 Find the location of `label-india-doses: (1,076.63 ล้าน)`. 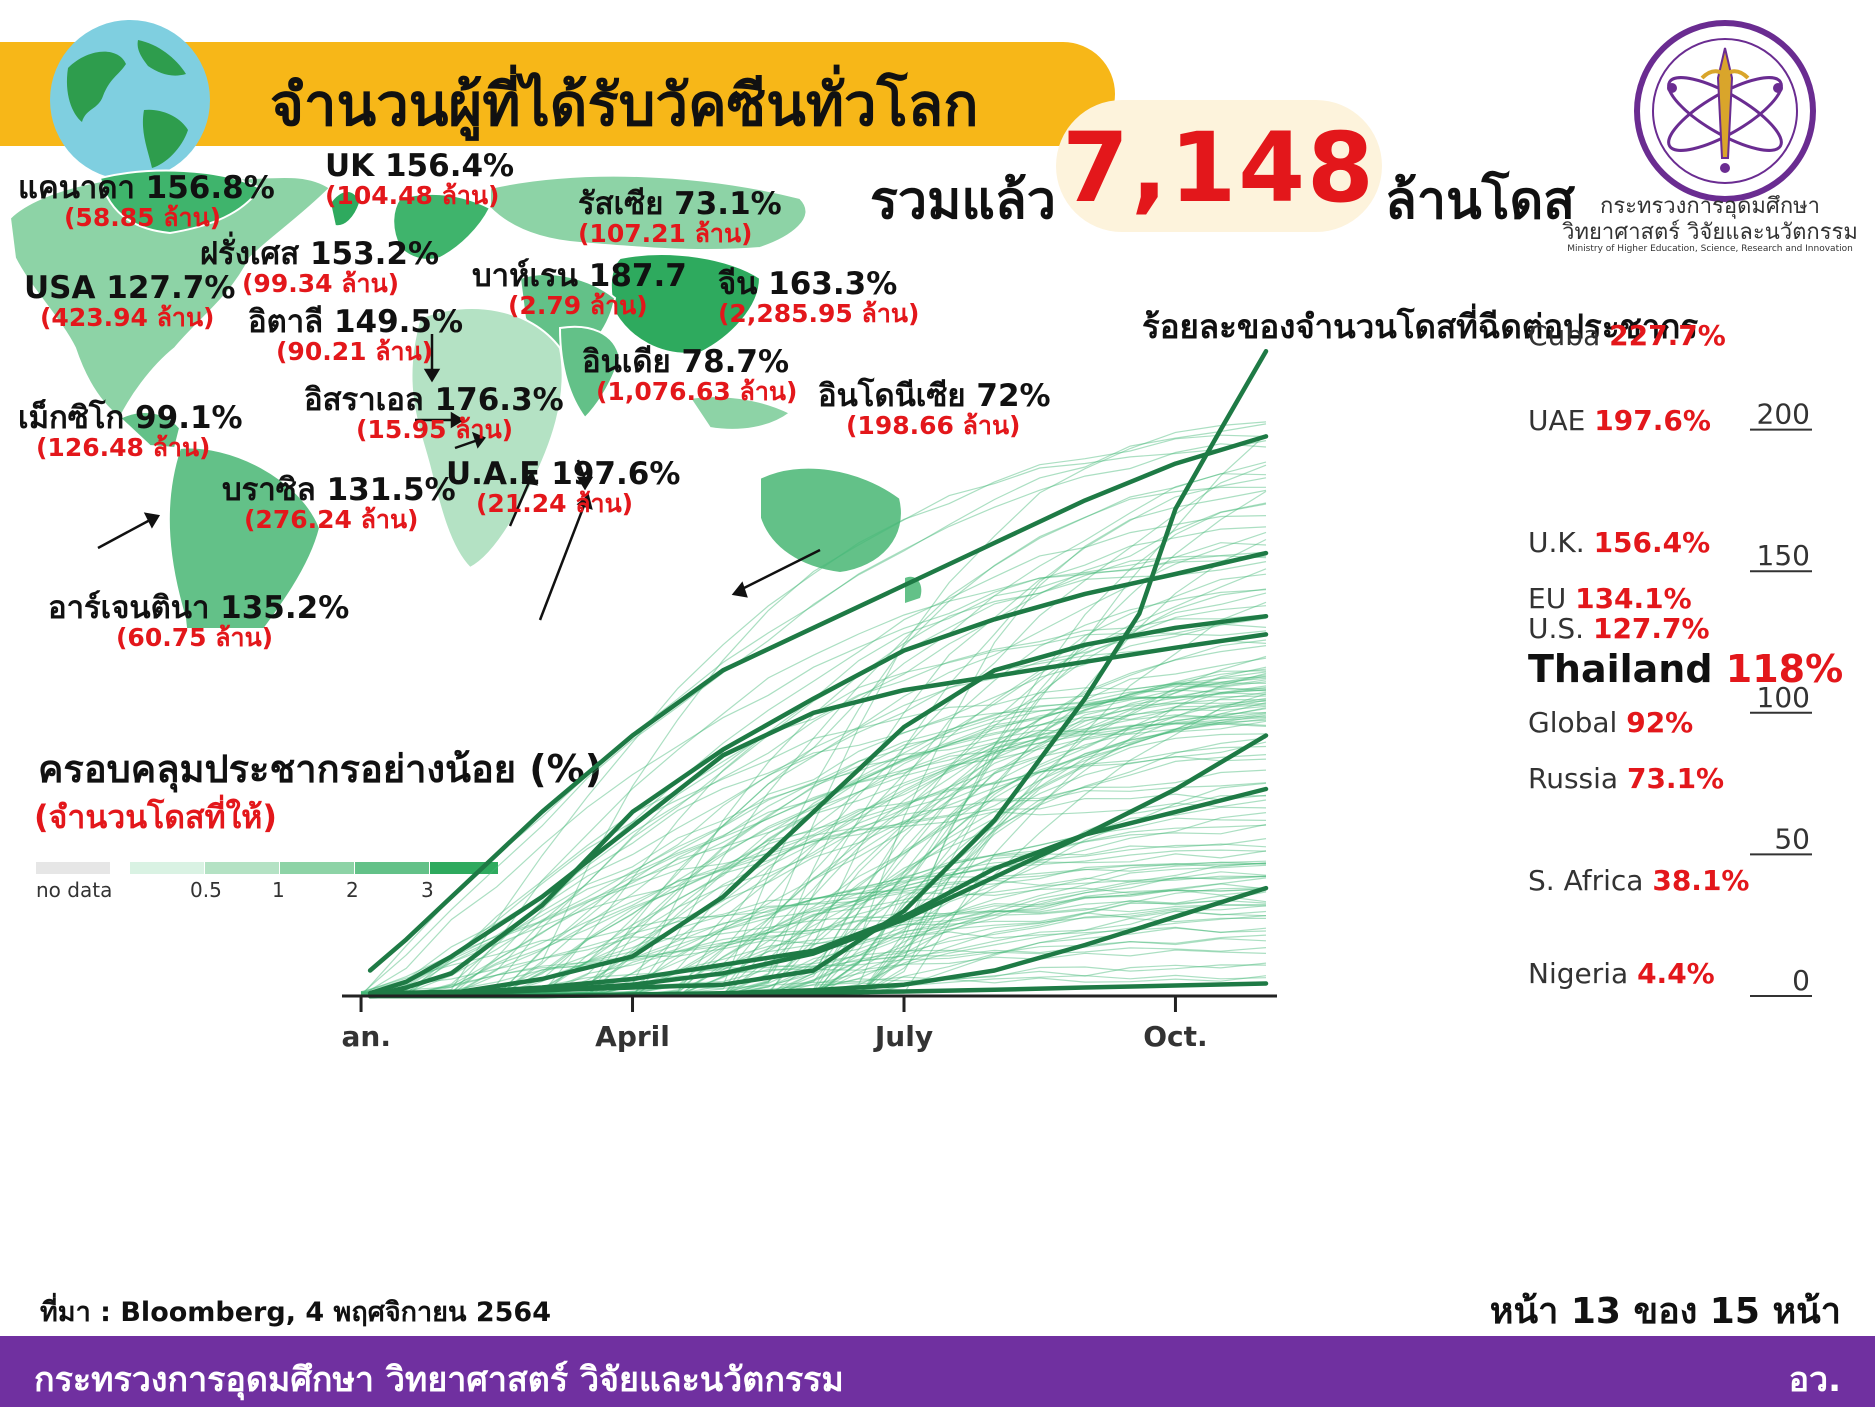

label-india-doses: (1,076.63 ล้าน) is located at coordinates (697, 391).